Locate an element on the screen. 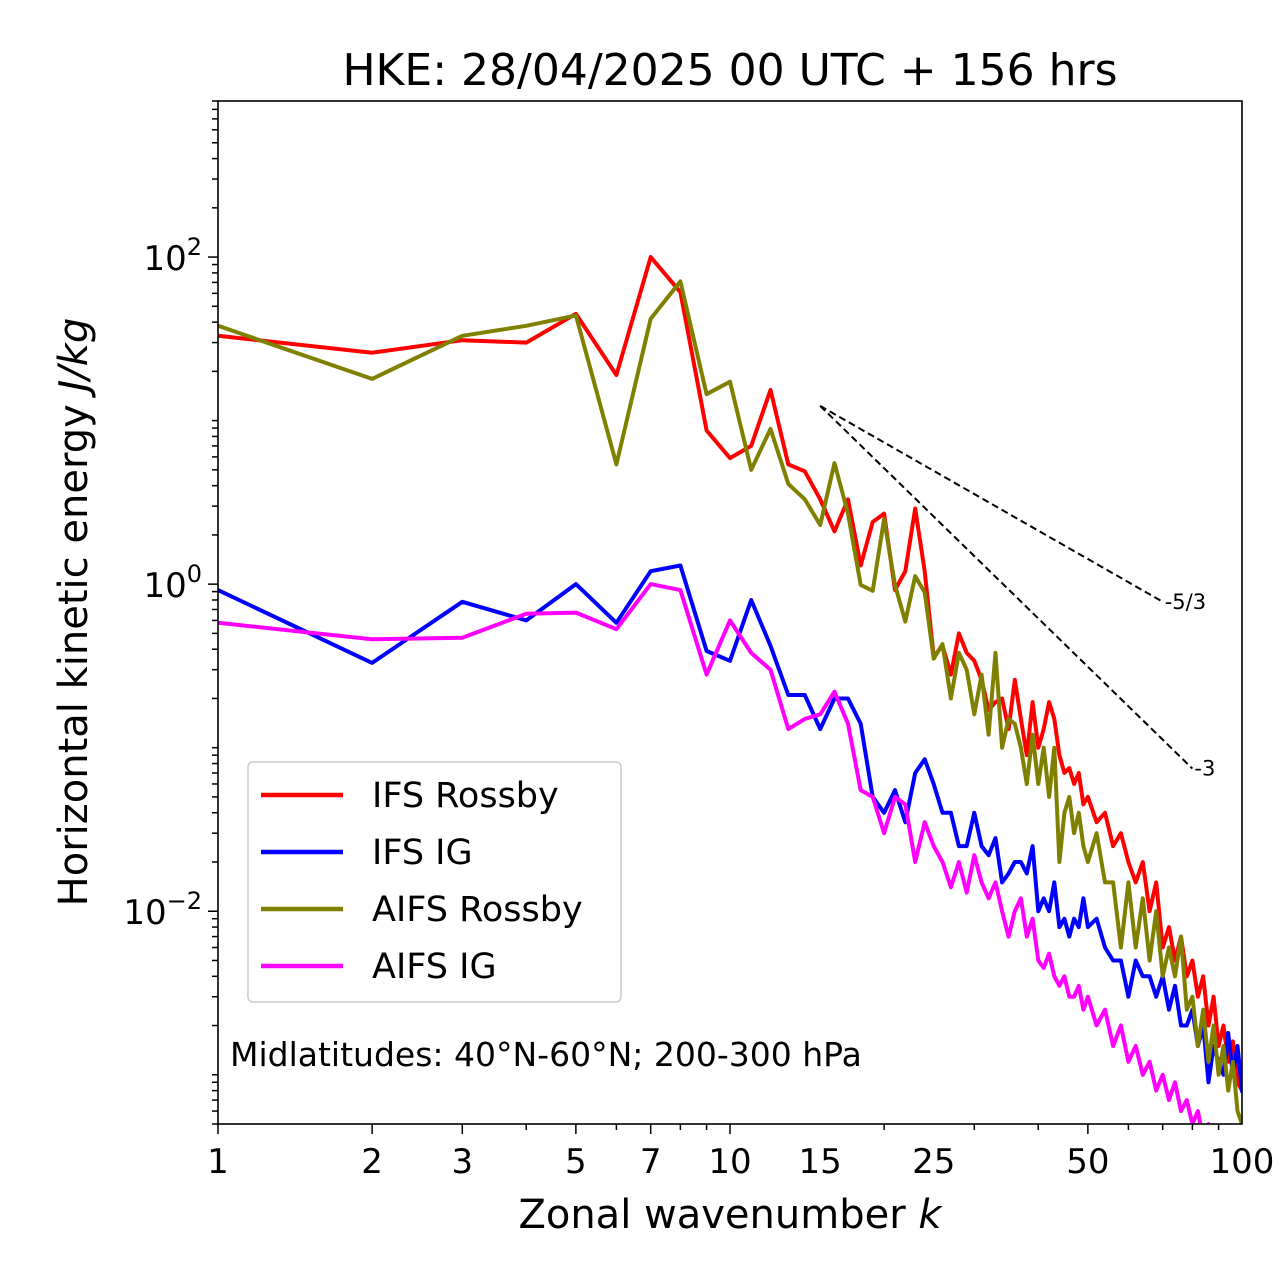 This screenshot has height=1288, width=1280. y-axis-label: Horizontal kinetic energy J/kg is located at coordinates (74, 612).